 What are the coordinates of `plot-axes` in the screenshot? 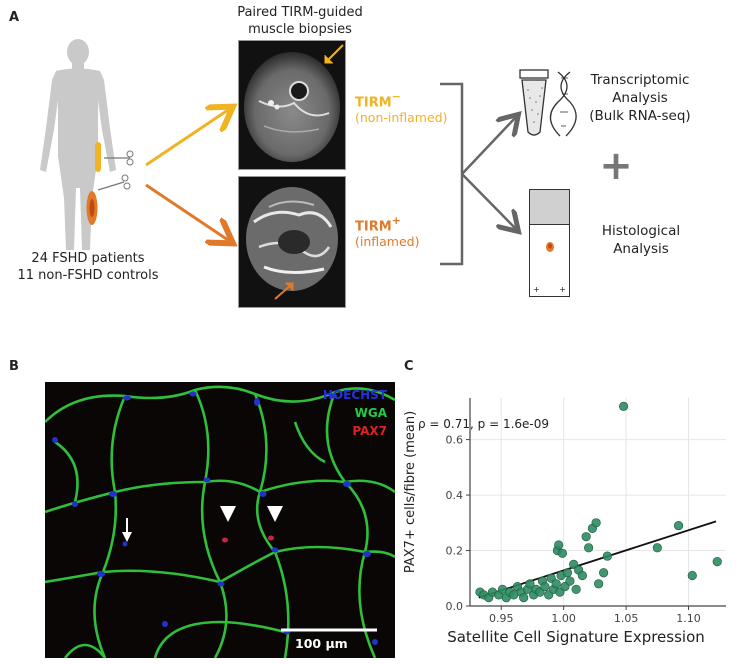 It's located at (597, 502).